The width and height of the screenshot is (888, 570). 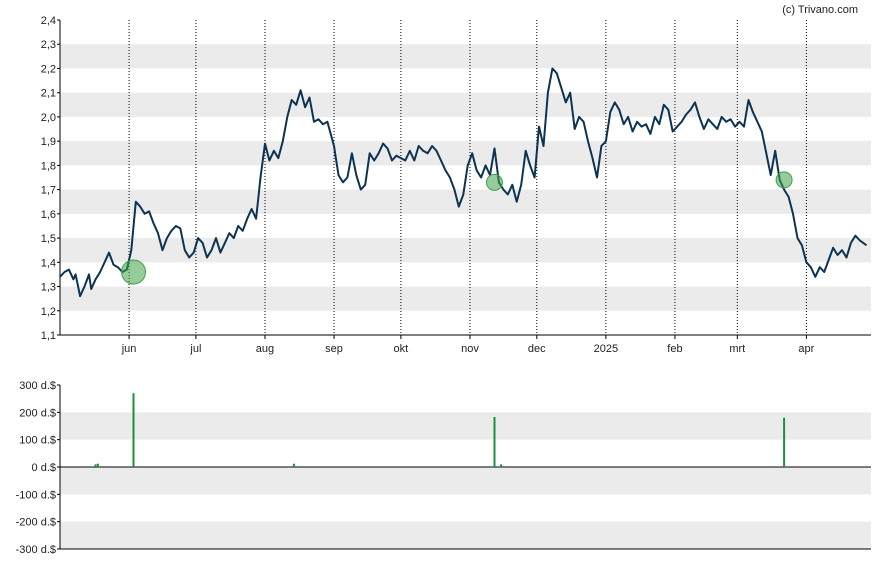 What do you see at coordinates (48, 288) in the screenshot?
I see `price-y-tick-label: 1,3` at bounding box center [48, 288].